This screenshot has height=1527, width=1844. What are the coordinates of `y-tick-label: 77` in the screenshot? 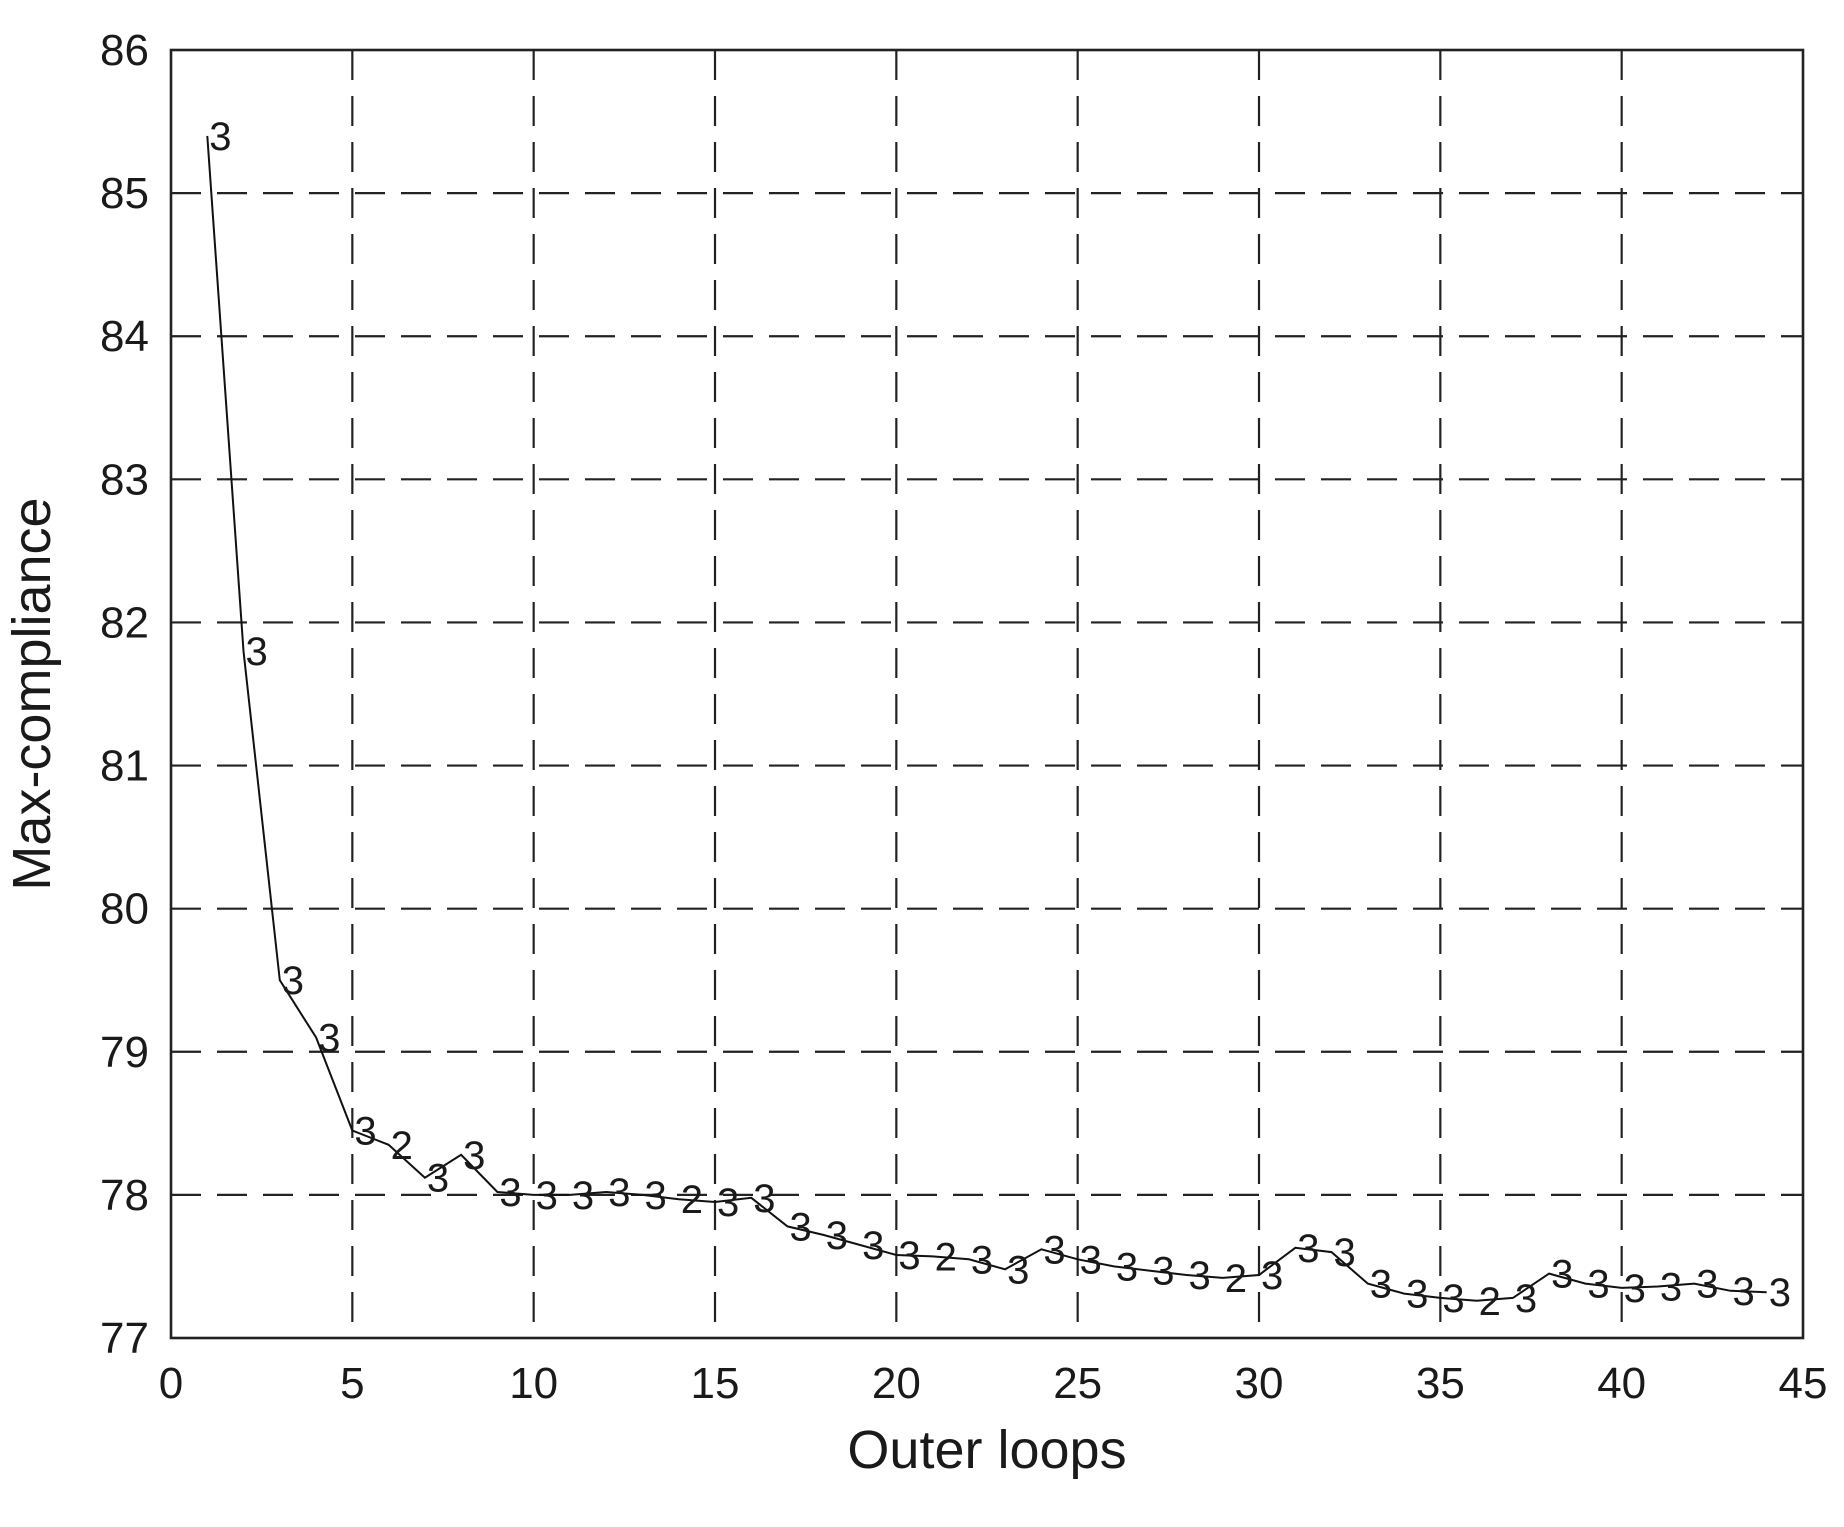 It's located at (124, 1338).